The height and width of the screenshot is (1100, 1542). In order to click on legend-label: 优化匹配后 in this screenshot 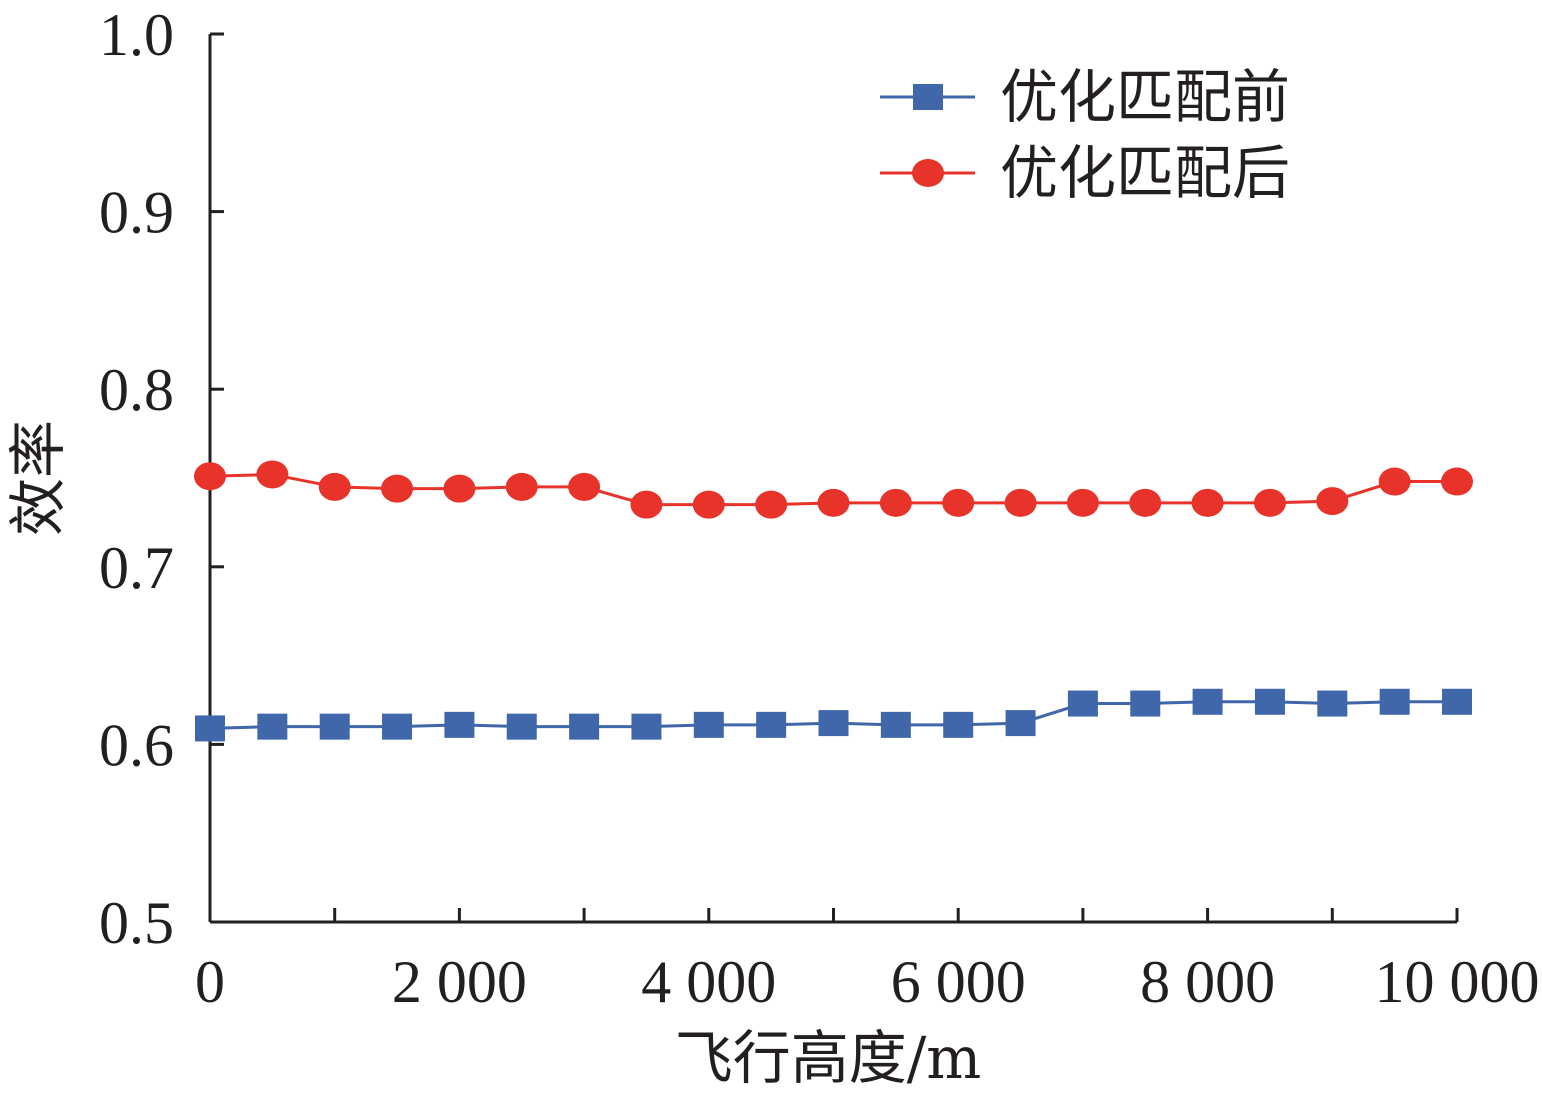, I will do `click(1145, 173)`.